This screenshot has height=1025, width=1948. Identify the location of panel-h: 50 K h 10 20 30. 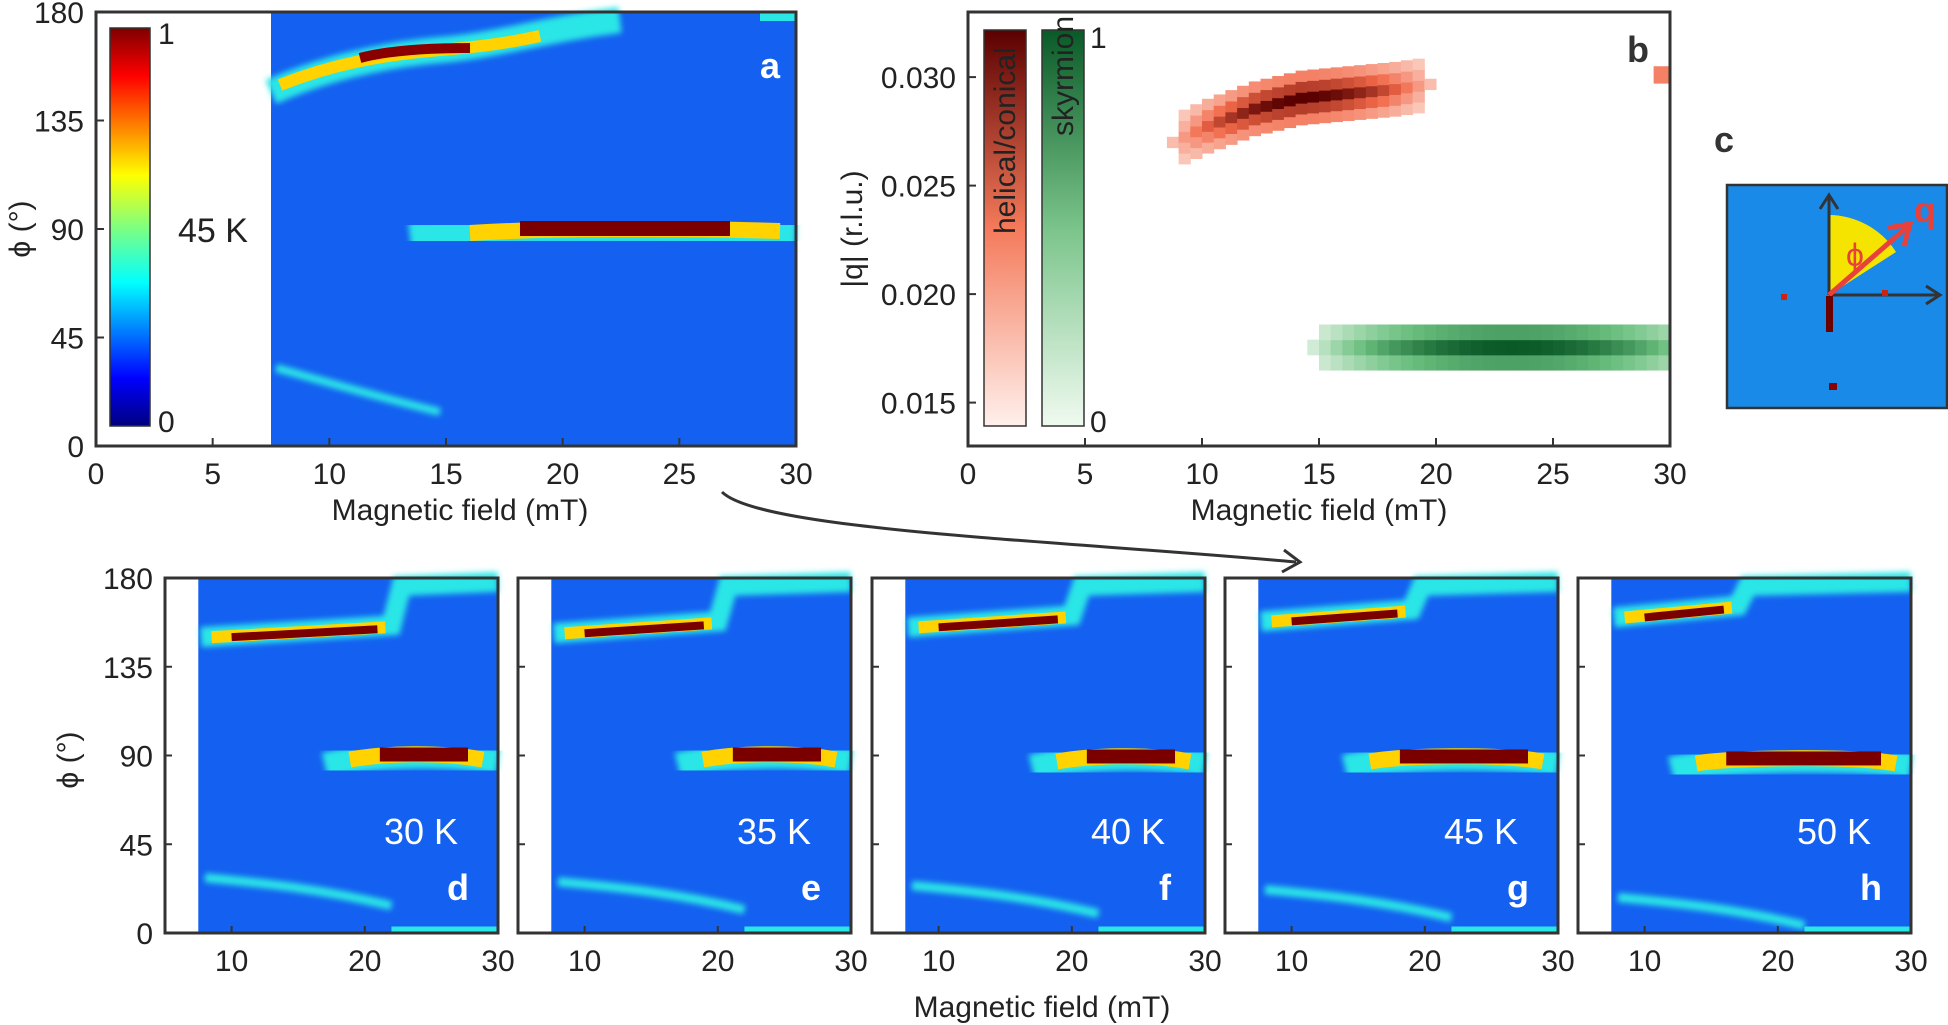
(1752, 774).